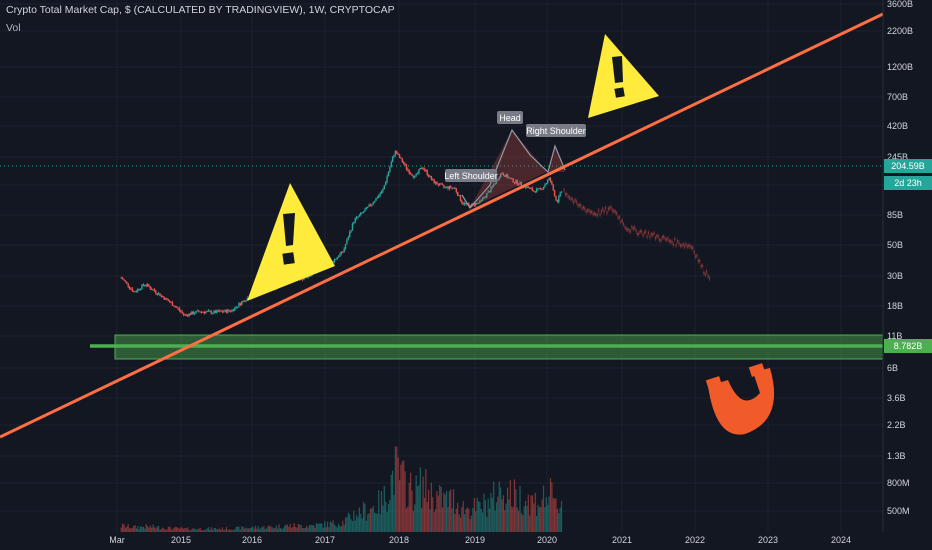  Describe the element at coordinates (117, 540) in the screenshot. I see `x-tick-label: Mar` at that location.